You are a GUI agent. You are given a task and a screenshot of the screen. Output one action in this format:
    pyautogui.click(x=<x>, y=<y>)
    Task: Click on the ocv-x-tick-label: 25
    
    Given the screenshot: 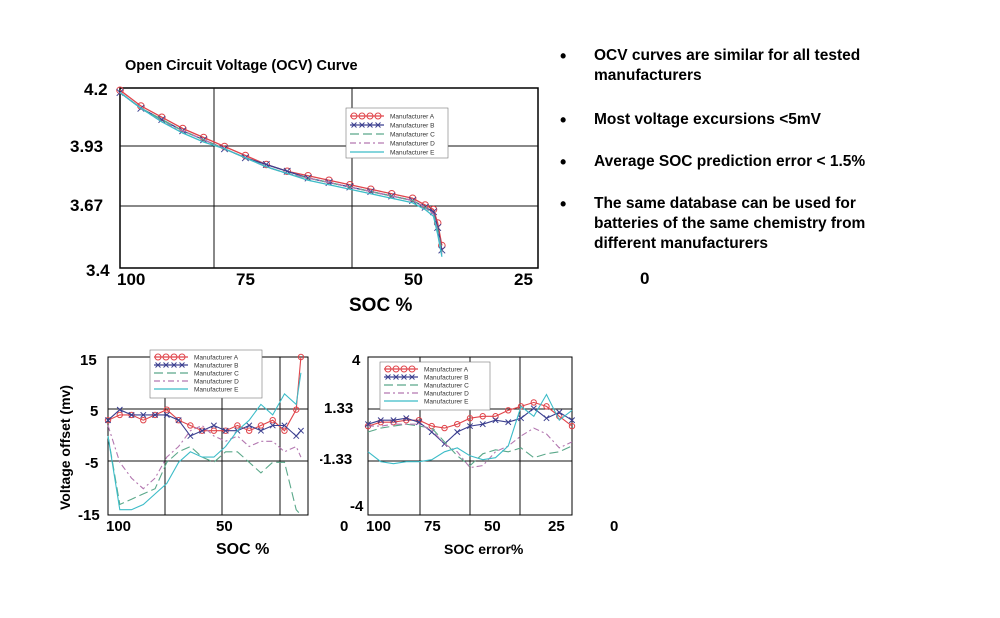 What is the action you would take?
    pyautogui.click(x=523, y=279)
    